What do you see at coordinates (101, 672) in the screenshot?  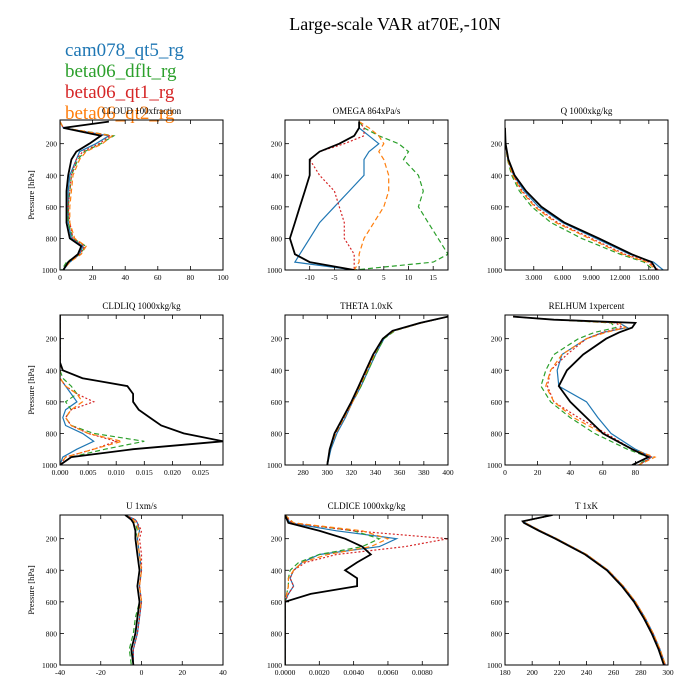 I see `x-tick-label: -20` at bounding box center [101, 672].